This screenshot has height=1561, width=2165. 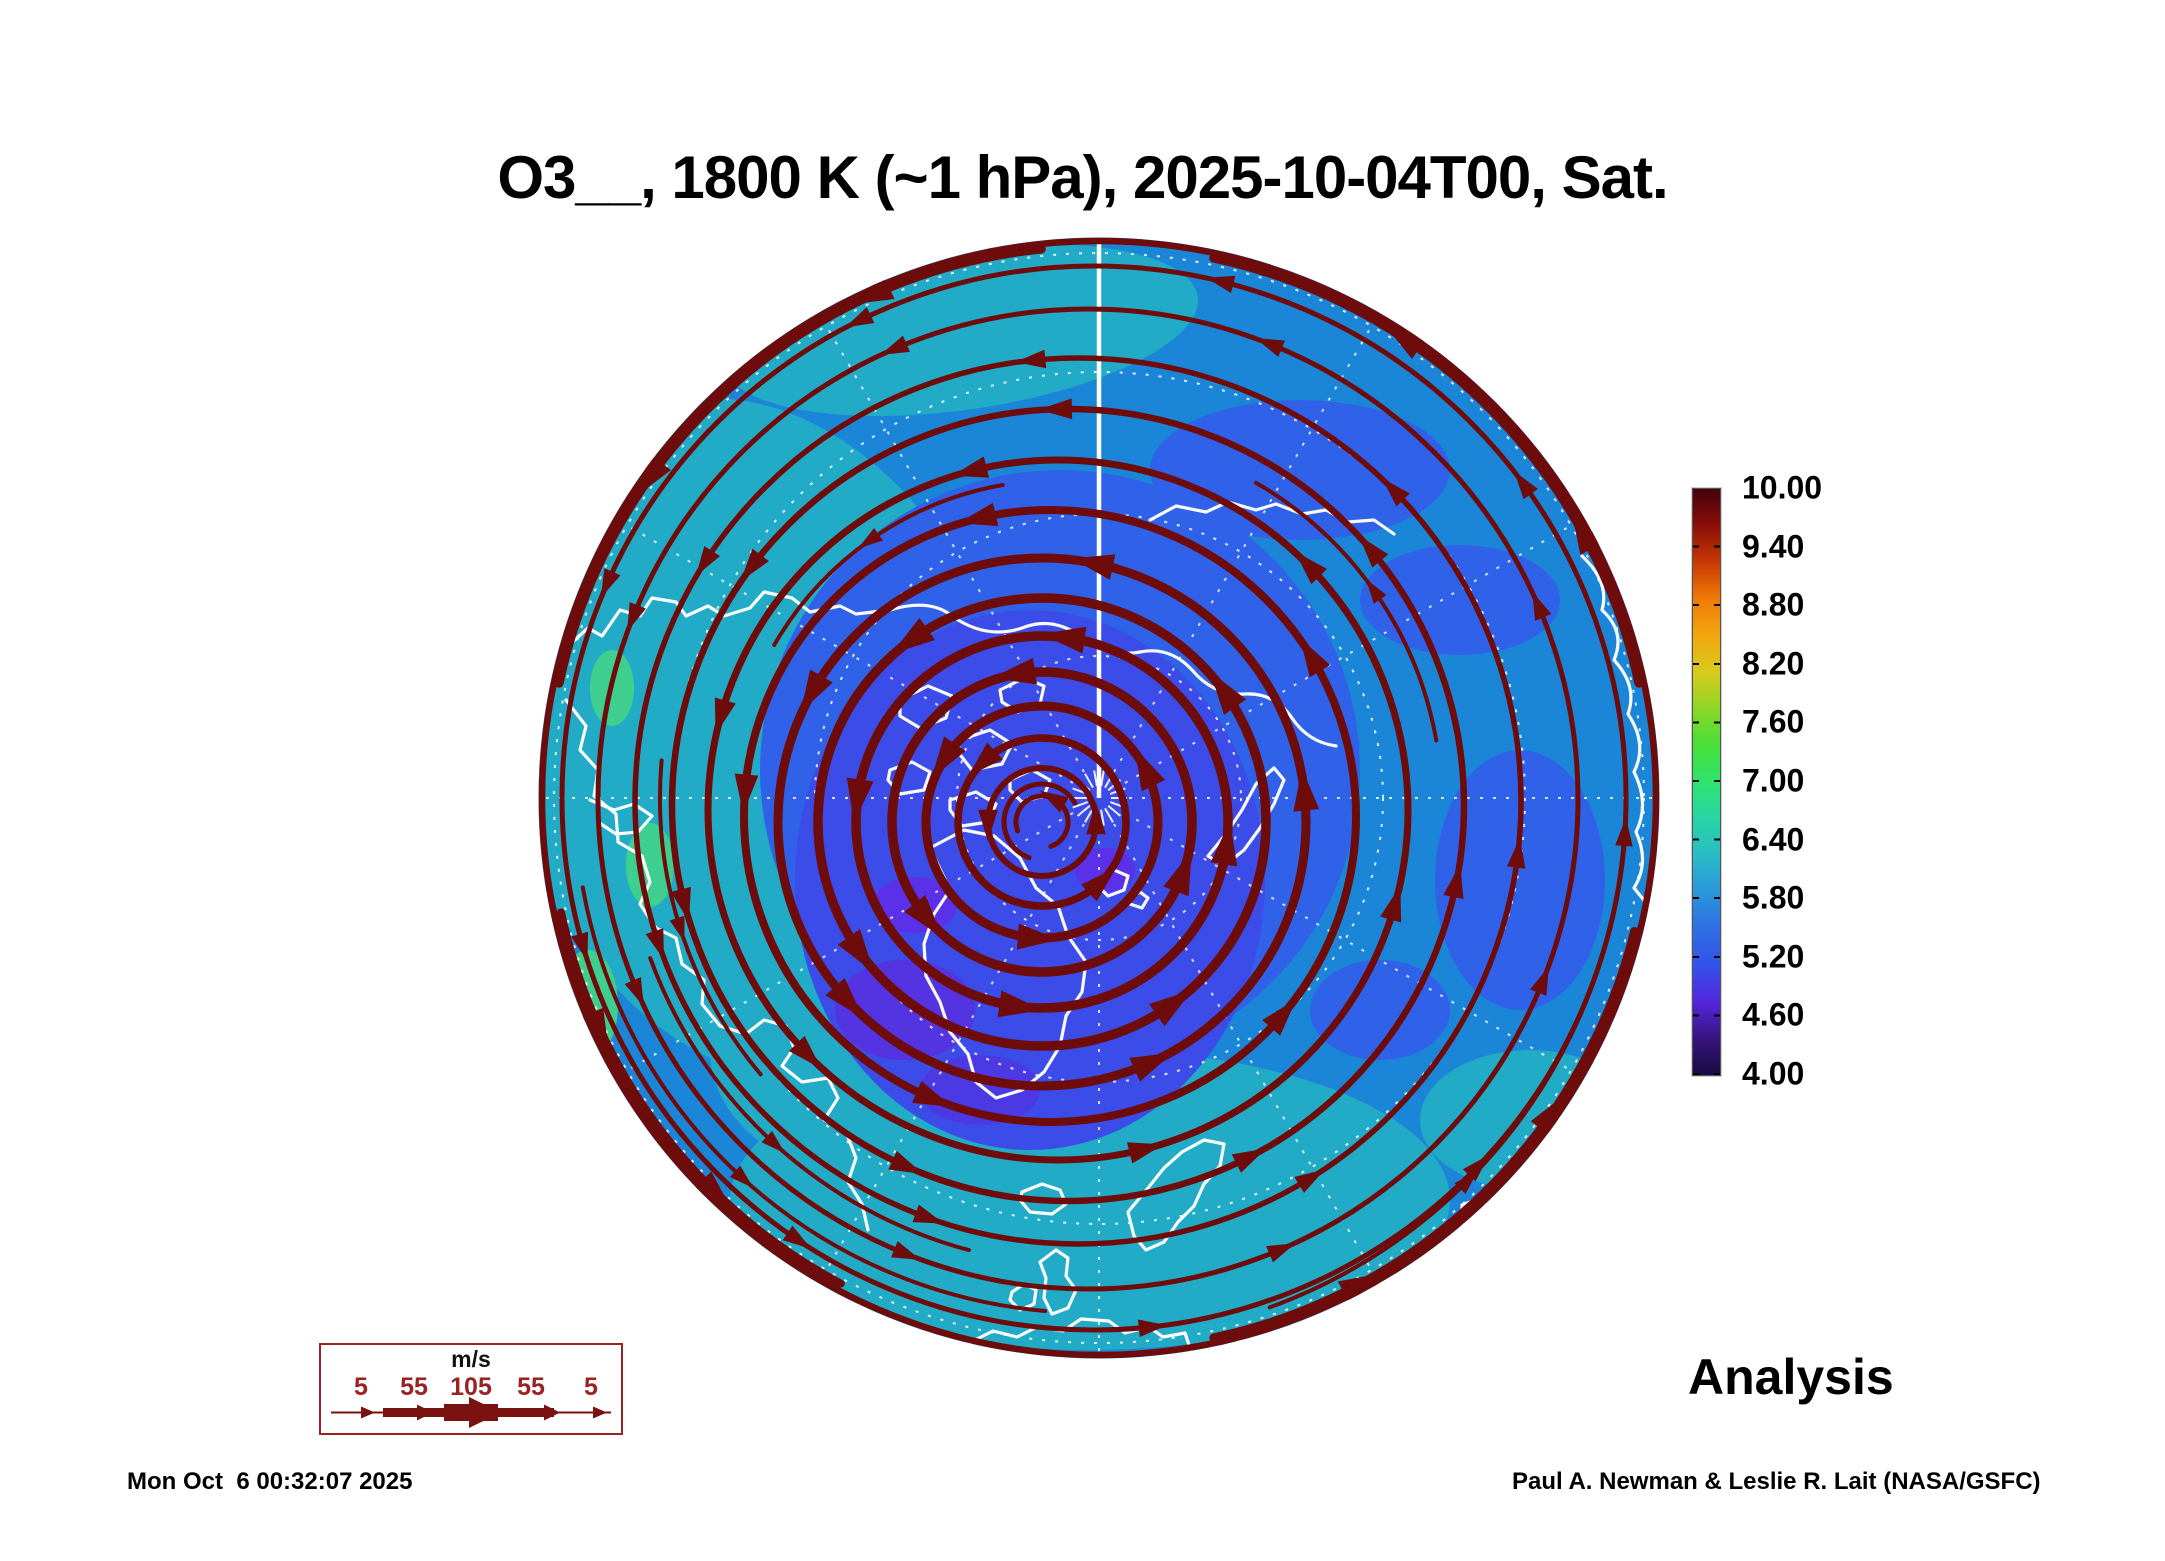 I want to click on creation-timestamp: Mon Oct 6 00:32:07 2025, so click(x=270, y=1481).